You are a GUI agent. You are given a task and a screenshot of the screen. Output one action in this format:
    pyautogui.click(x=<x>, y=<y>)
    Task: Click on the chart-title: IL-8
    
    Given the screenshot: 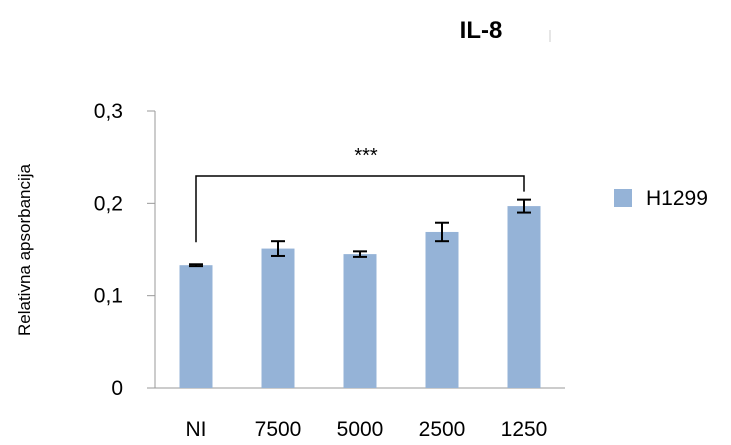 What is the action you would take?
    pyautogui.click(x=481, y=30)
    